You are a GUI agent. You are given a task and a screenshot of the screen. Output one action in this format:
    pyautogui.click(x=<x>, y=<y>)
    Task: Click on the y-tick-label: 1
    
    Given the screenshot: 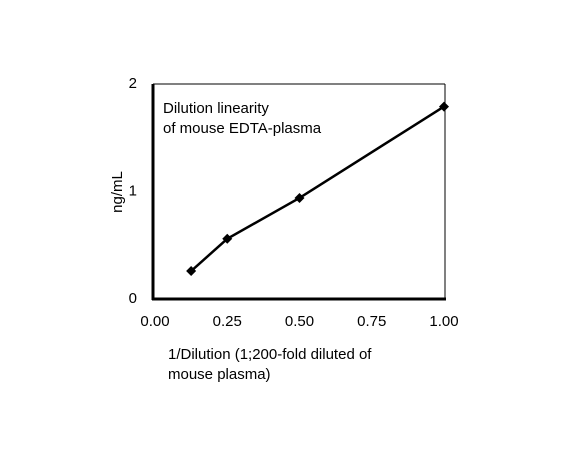 What is the action you would take?
    pyautogui.click(x=133, y=190)
    